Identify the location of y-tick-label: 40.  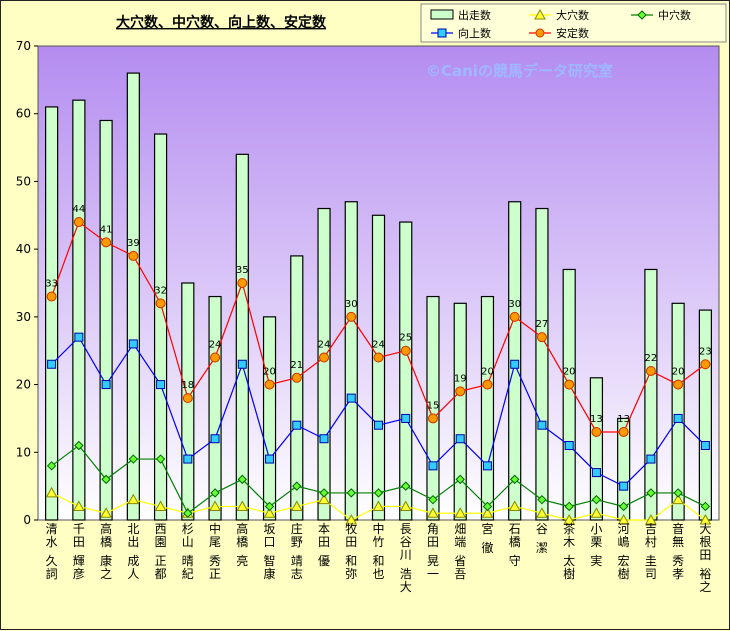
(23, 249).